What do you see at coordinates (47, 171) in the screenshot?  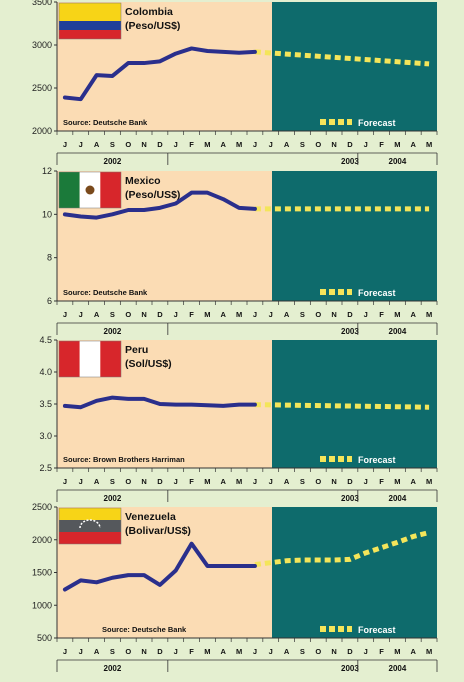 I see `y-tick-label: 12` at bounding box center [47, 171].